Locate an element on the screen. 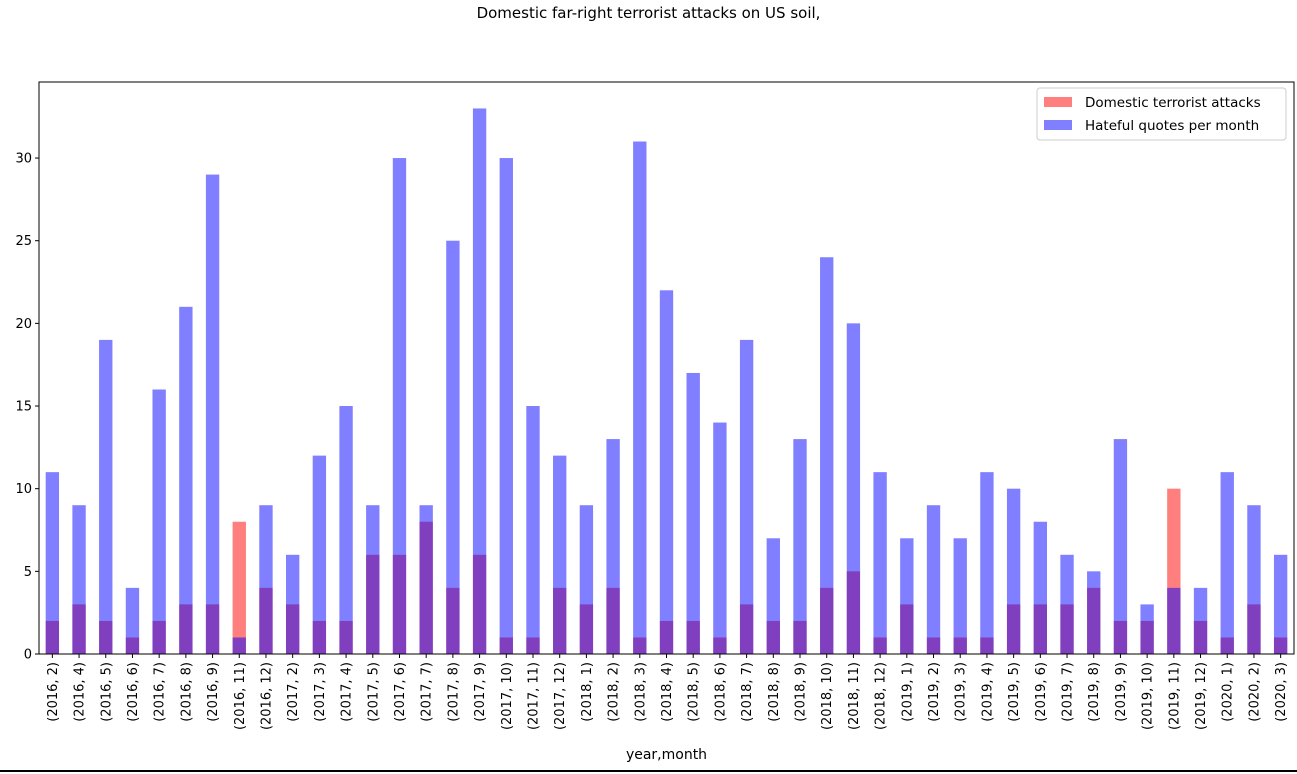 Image resolution: width=1297 pixels, height=774 pixels. legend-label-quotes: Hateful quotes per month is located at coordinates (1172, 126).